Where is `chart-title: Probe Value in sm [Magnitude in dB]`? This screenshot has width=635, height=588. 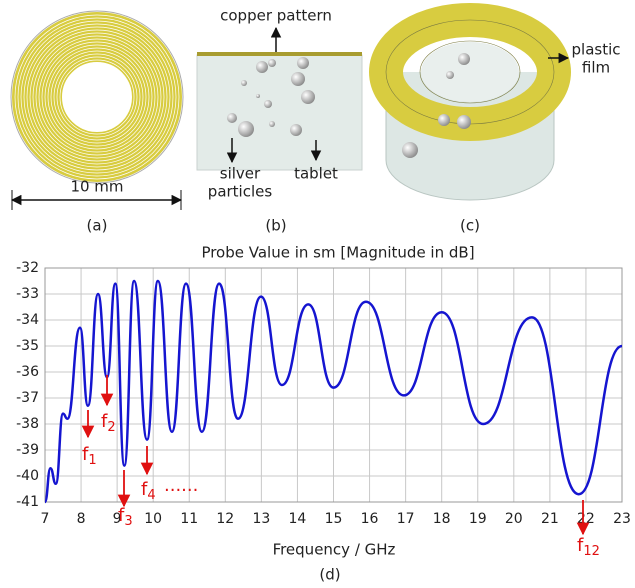 chart-title: Probe Value in sm [Magnitude in dB] is located at coordinates (337, 253).